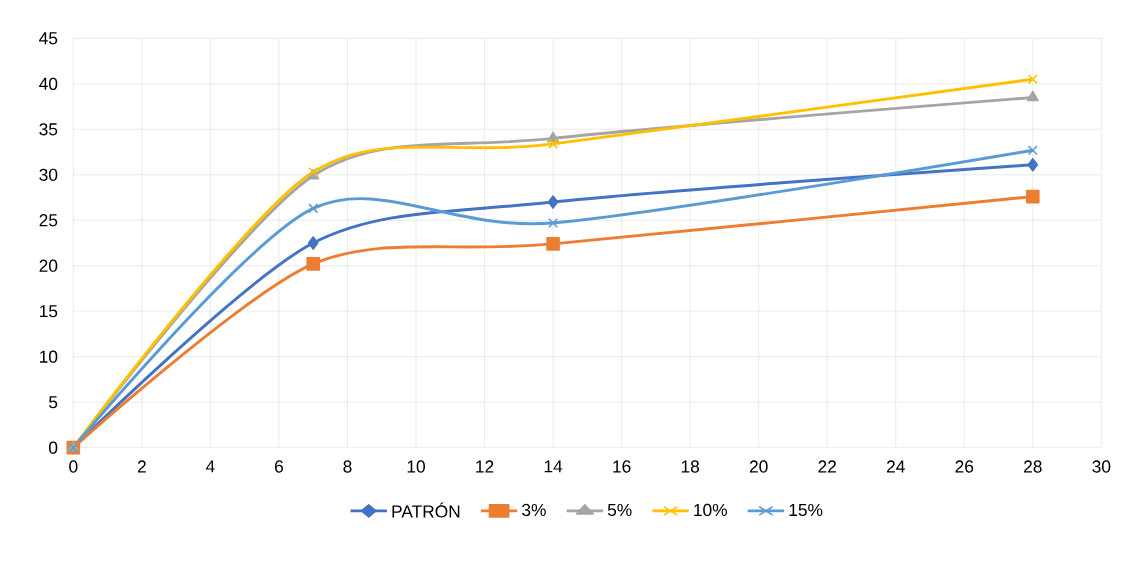  What do you see at coordinates (347, 466) in the screenshot?
I see `x-tick-label: 8` at bounding box center [347, 466].